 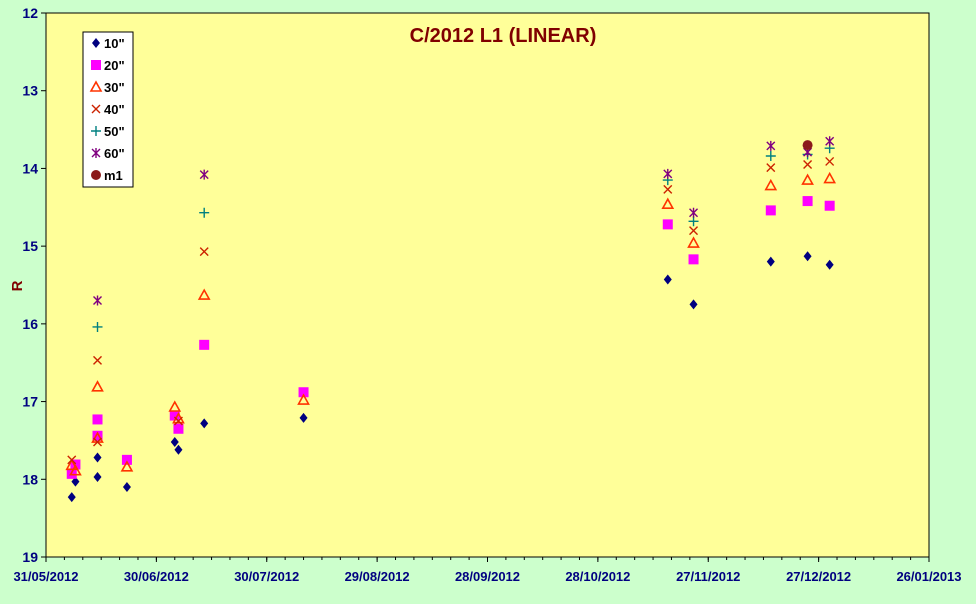 I want to click on y-tick-label: 16, so click(x=30, y=324).